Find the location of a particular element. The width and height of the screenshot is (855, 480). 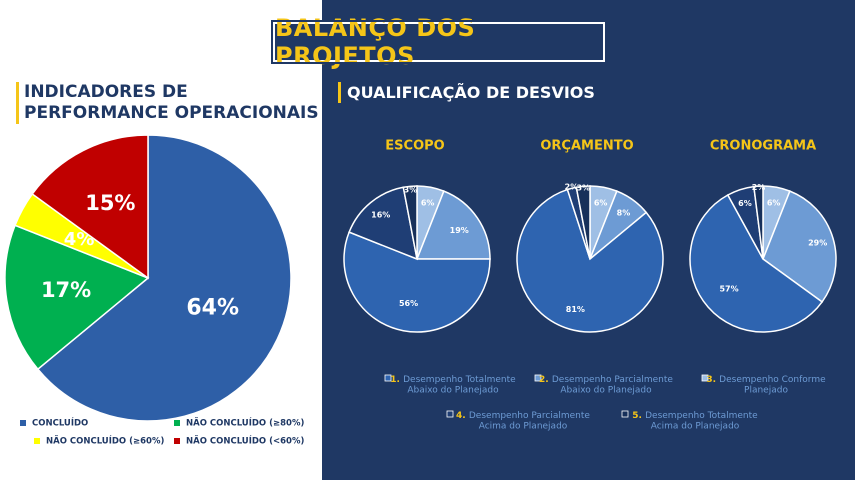

page-title-box: BALANÇO DOS PROJETOS is located at coordinates (439, 42).